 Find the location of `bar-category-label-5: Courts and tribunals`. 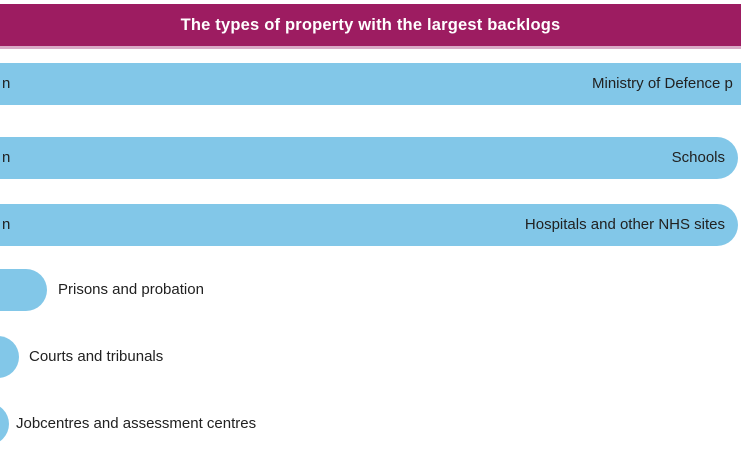

bar-category-label-5: Courts and tribunals is located at coordinates (96, 356).